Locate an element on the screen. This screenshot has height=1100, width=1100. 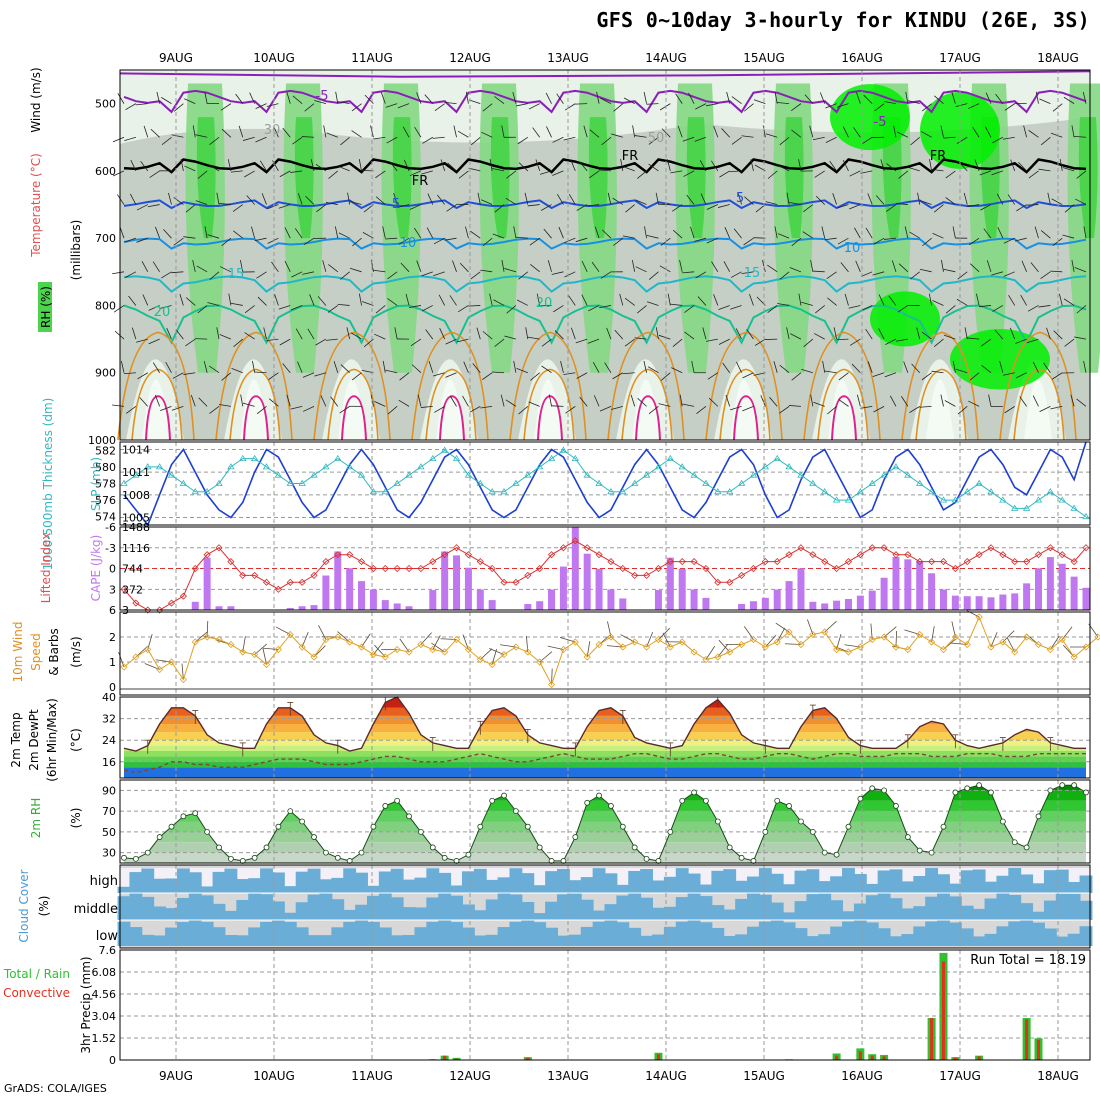
contour-label--5: -5 is located at coordinates (322, 96).